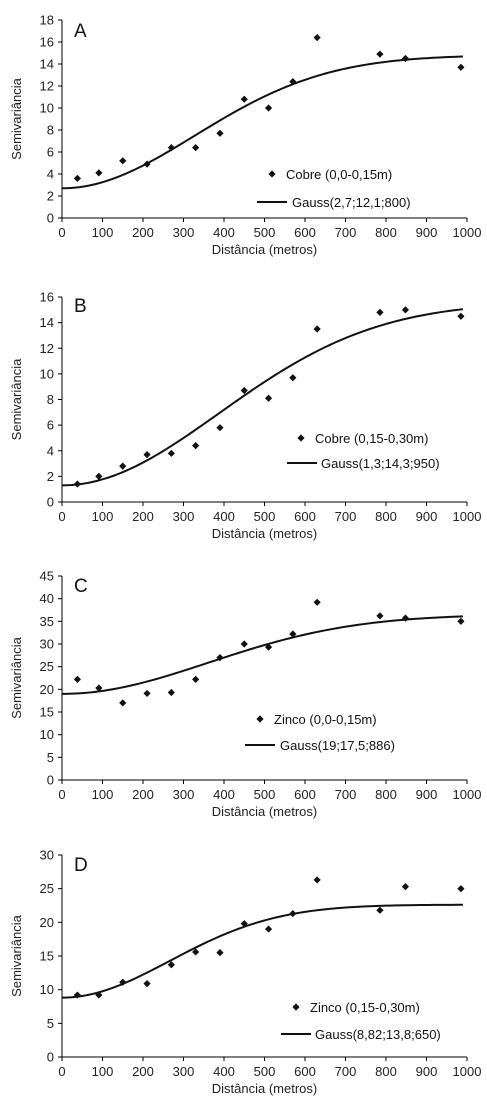 The height and width of the screenshot is (1101, 487). I want to click on panel-letter: B, so click(80, 306).